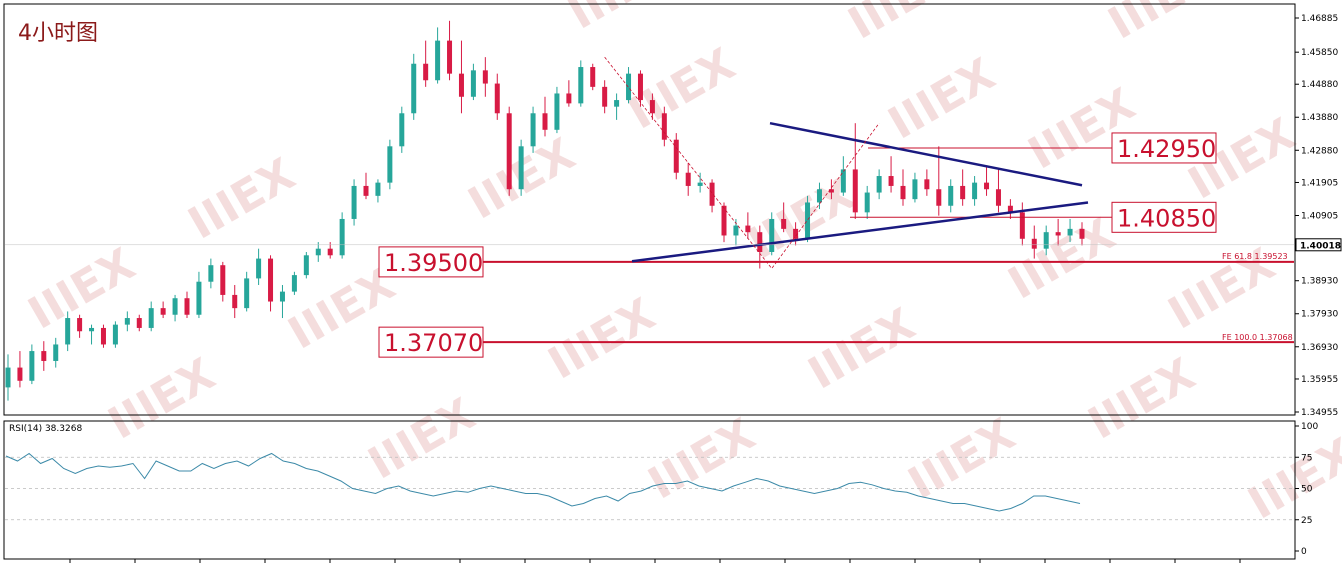  I want to click on rsi-tick-label: 50, so click(1307, 490).